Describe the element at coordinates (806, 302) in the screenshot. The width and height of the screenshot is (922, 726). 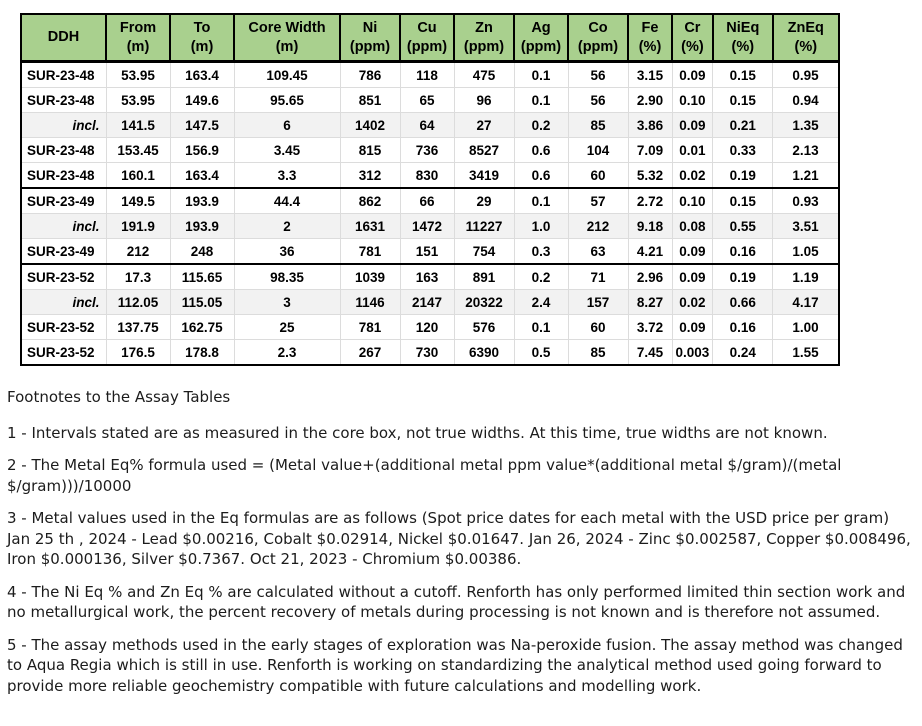
I see `value-cell: 4.17` at that location.